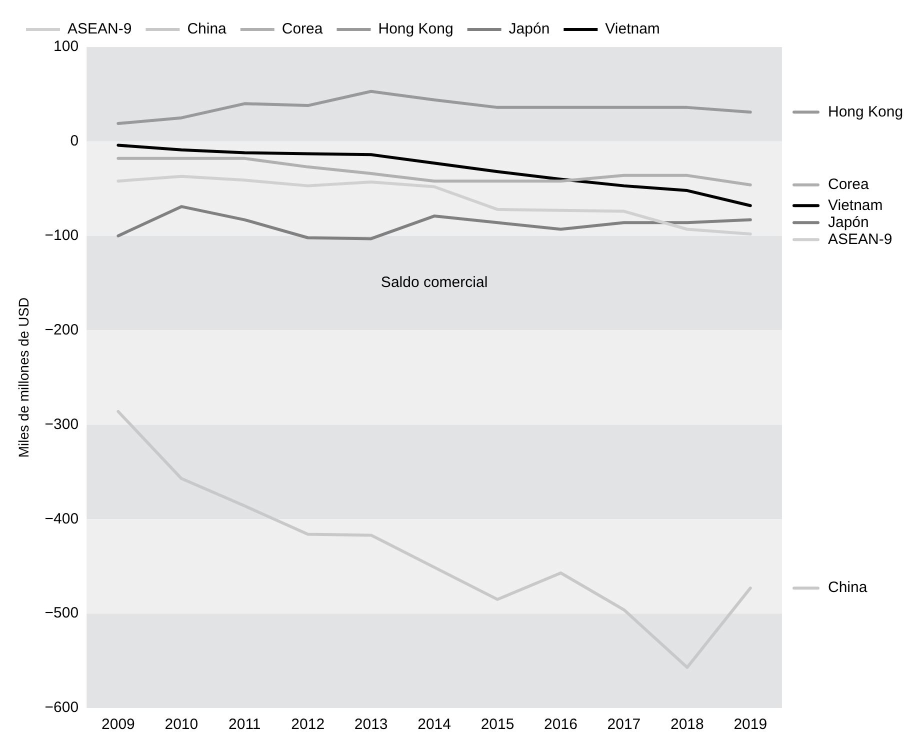 The height and width of the screenshot is (754, 920). Describe the element at coordinates (849, 185) in the screenshot. I see `legend-label: Corea` at that location.